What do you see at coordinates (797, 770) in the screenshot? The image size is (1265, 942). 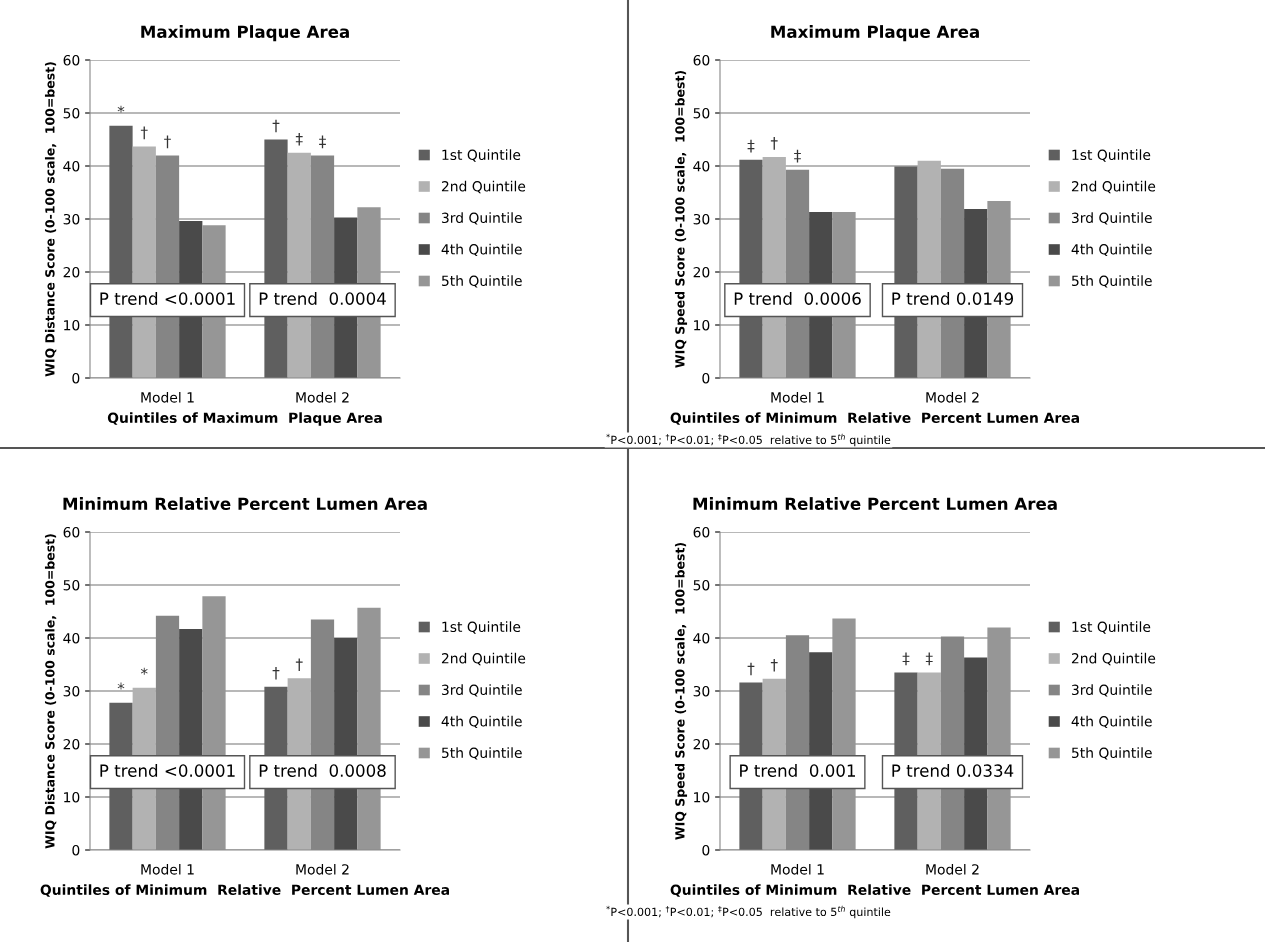 I see `annotation: P trend 0.001` at bounding box center [797, 770].